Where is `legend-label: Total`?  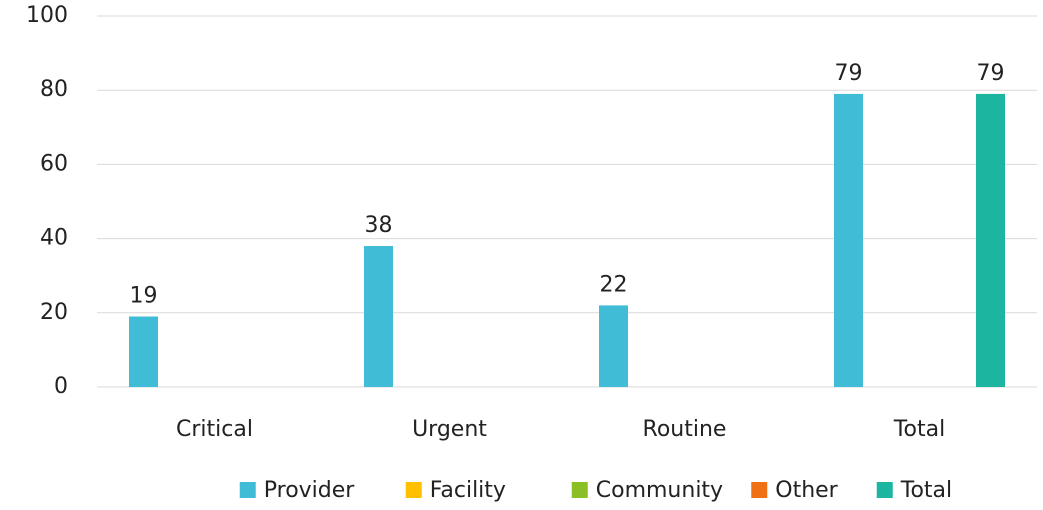
legend-label: Total is located at coordinates (926, 490).